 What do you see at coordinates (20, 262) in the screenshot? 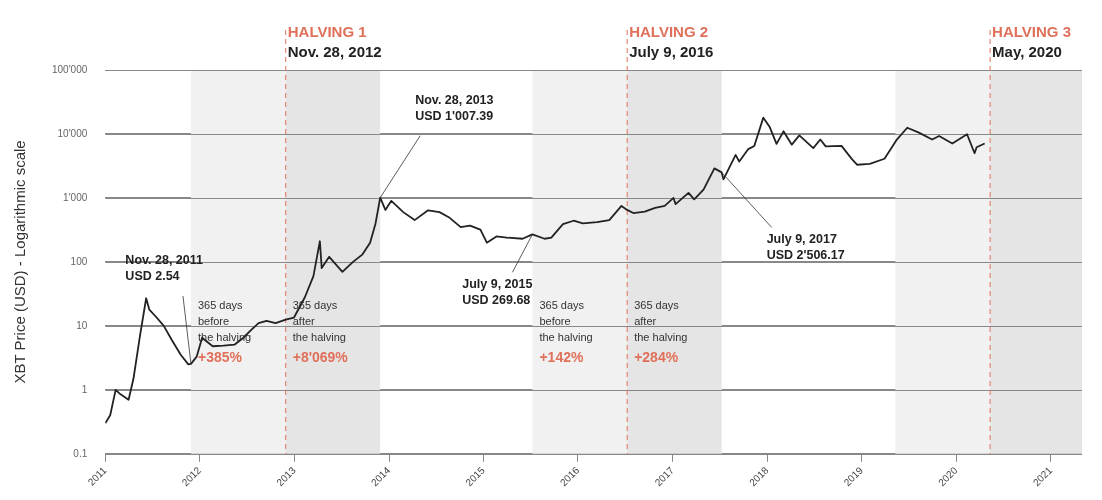
I see `y-axis-title: XBT Price (USD) - Logarithmic scale` at bounding box center [20, 262].